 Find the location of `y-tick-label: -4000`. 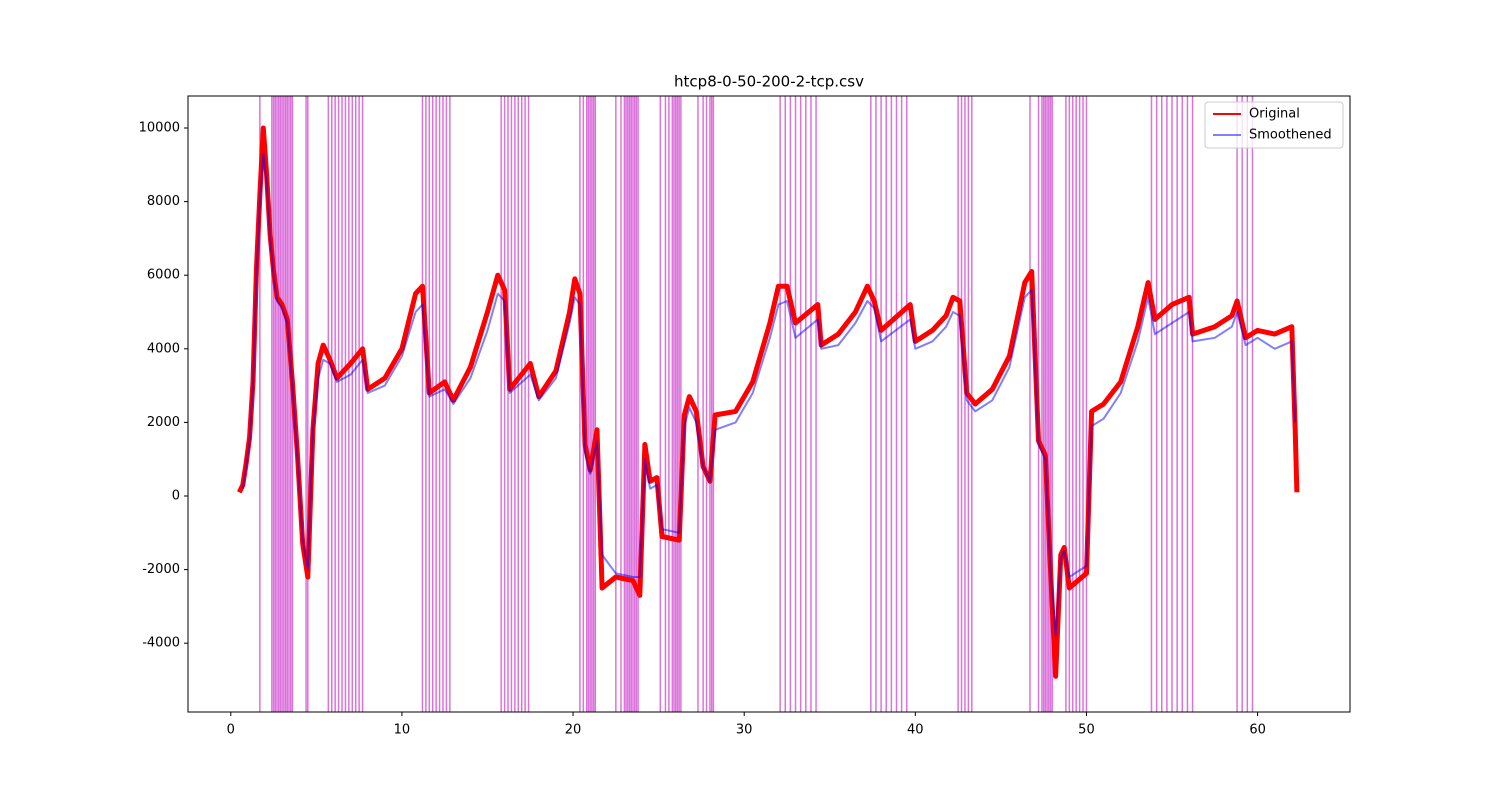

y-tick-label: -4000 is located at coordinates (161, 643).